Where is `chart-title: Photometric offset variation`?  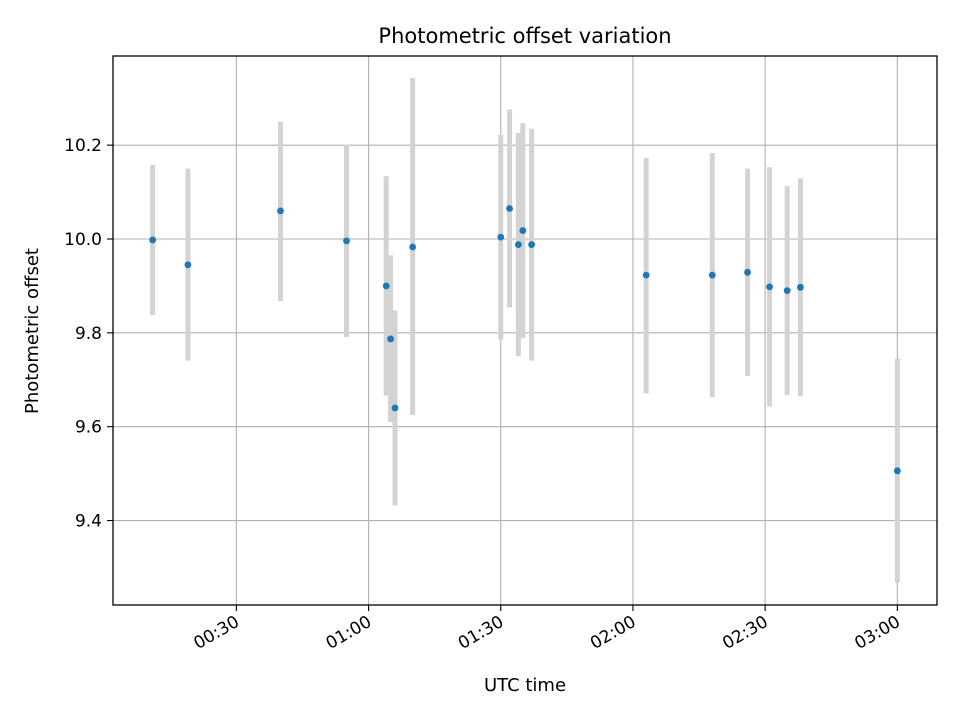 chart-title: Photometric offset variation is located at coordinates (524, 36).